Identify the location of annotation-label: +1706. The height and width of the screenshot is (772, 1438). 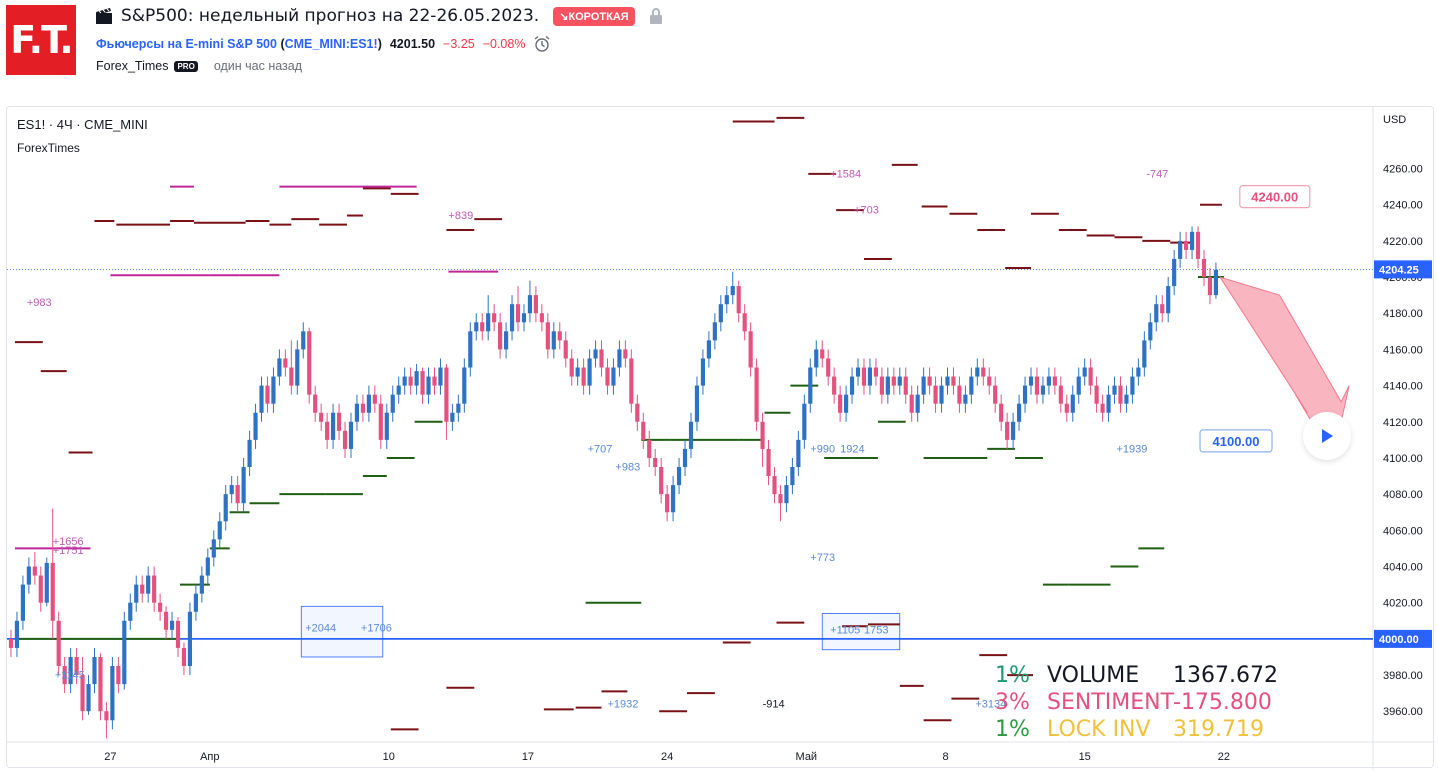
(376, 629).